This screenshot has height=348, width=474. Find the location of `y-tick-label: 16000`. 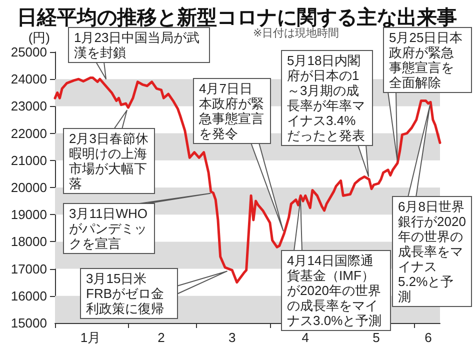

y-tick-label: 16000 is located at coordinates (28, 296).